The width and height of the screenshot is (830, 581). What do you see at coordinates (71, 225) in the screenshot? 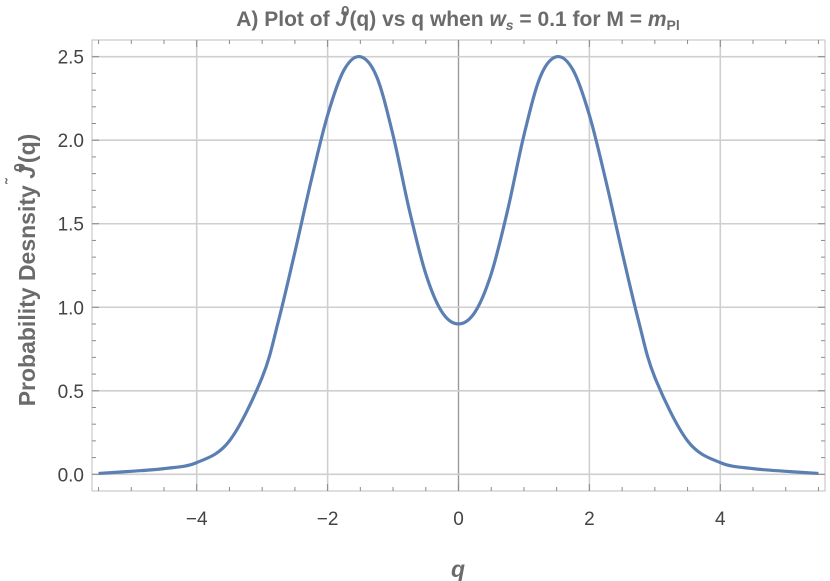
I see `y-tick-label: 1.5` at bounding box center [71, 225].